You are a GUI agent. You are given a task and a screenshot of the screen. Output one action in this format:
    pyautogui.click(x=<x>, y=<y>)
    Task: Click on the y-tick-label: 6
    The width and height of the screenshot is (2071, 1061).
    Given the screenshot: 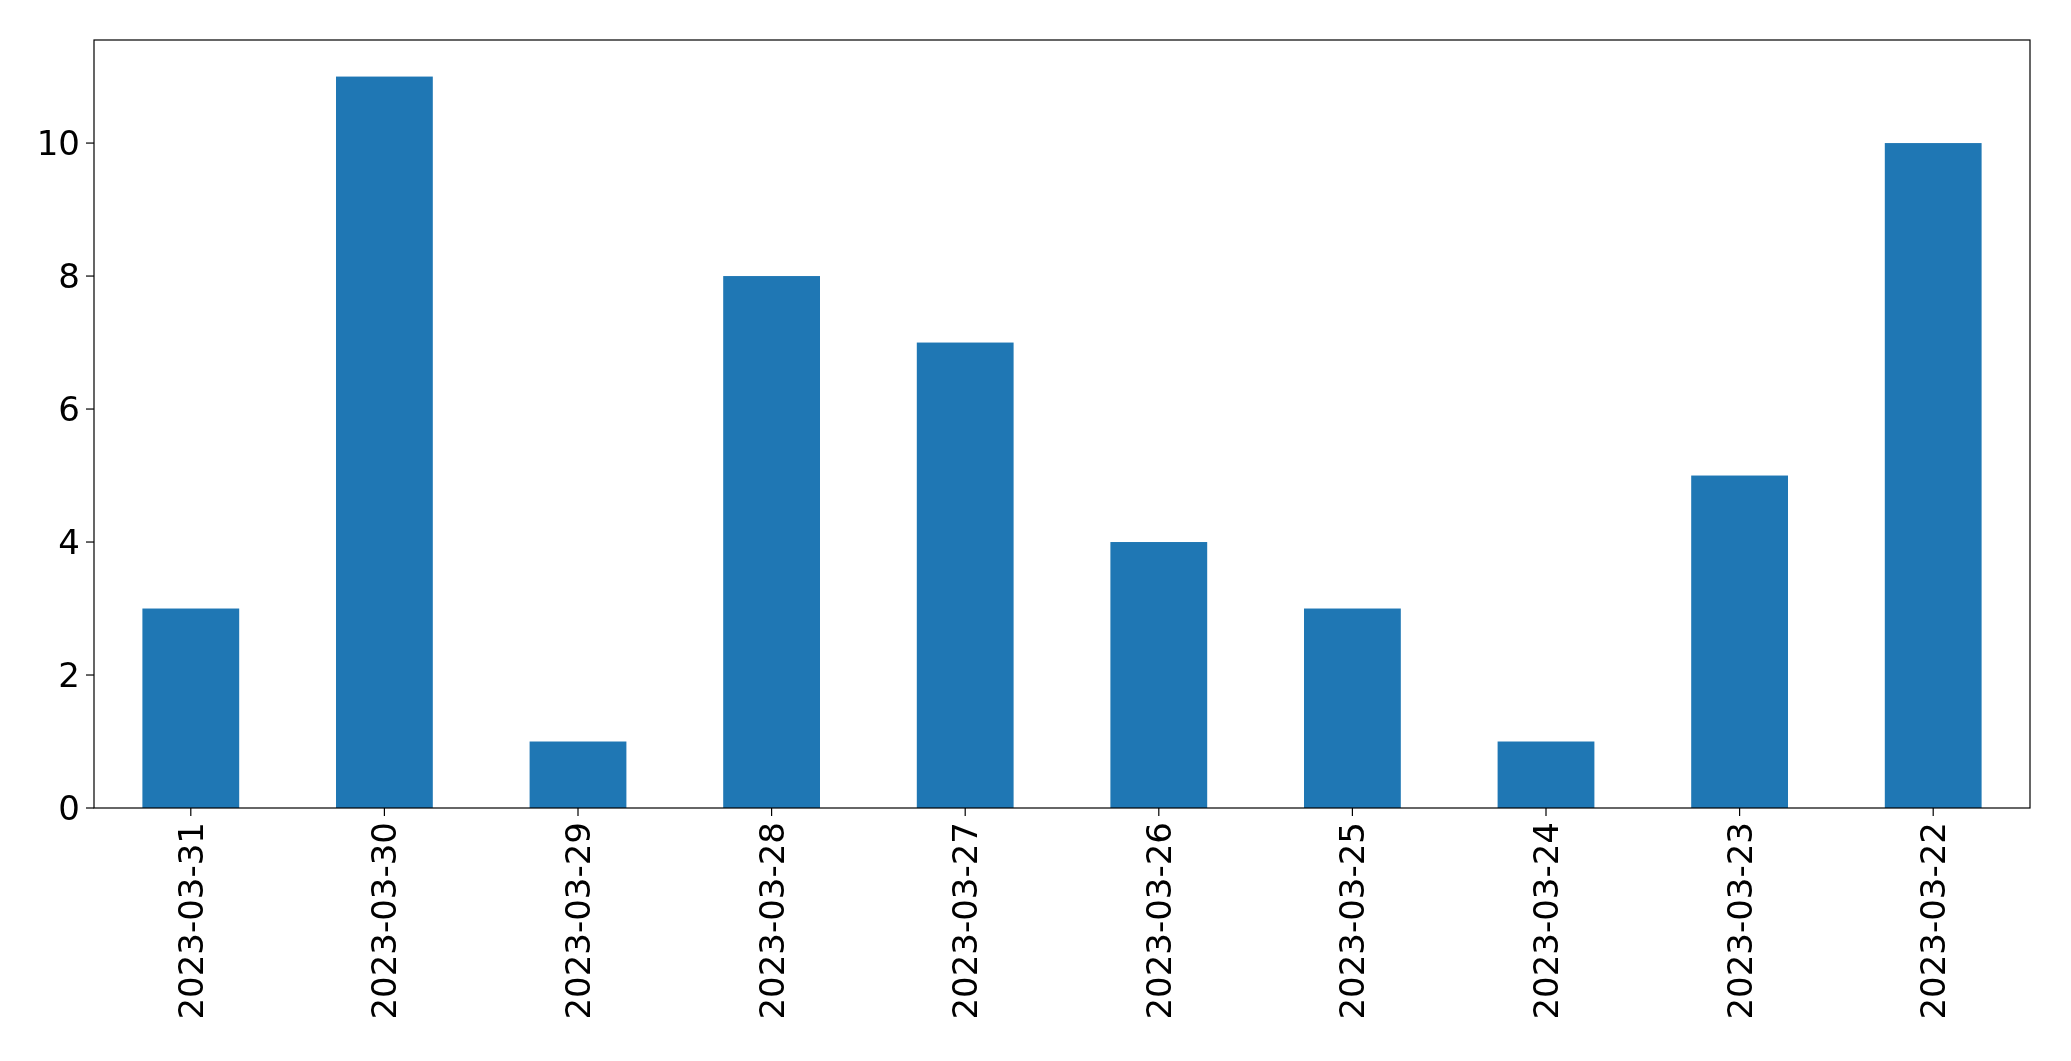 What is the action you would take?
    pyautogui.click(x=69, y=408)
    